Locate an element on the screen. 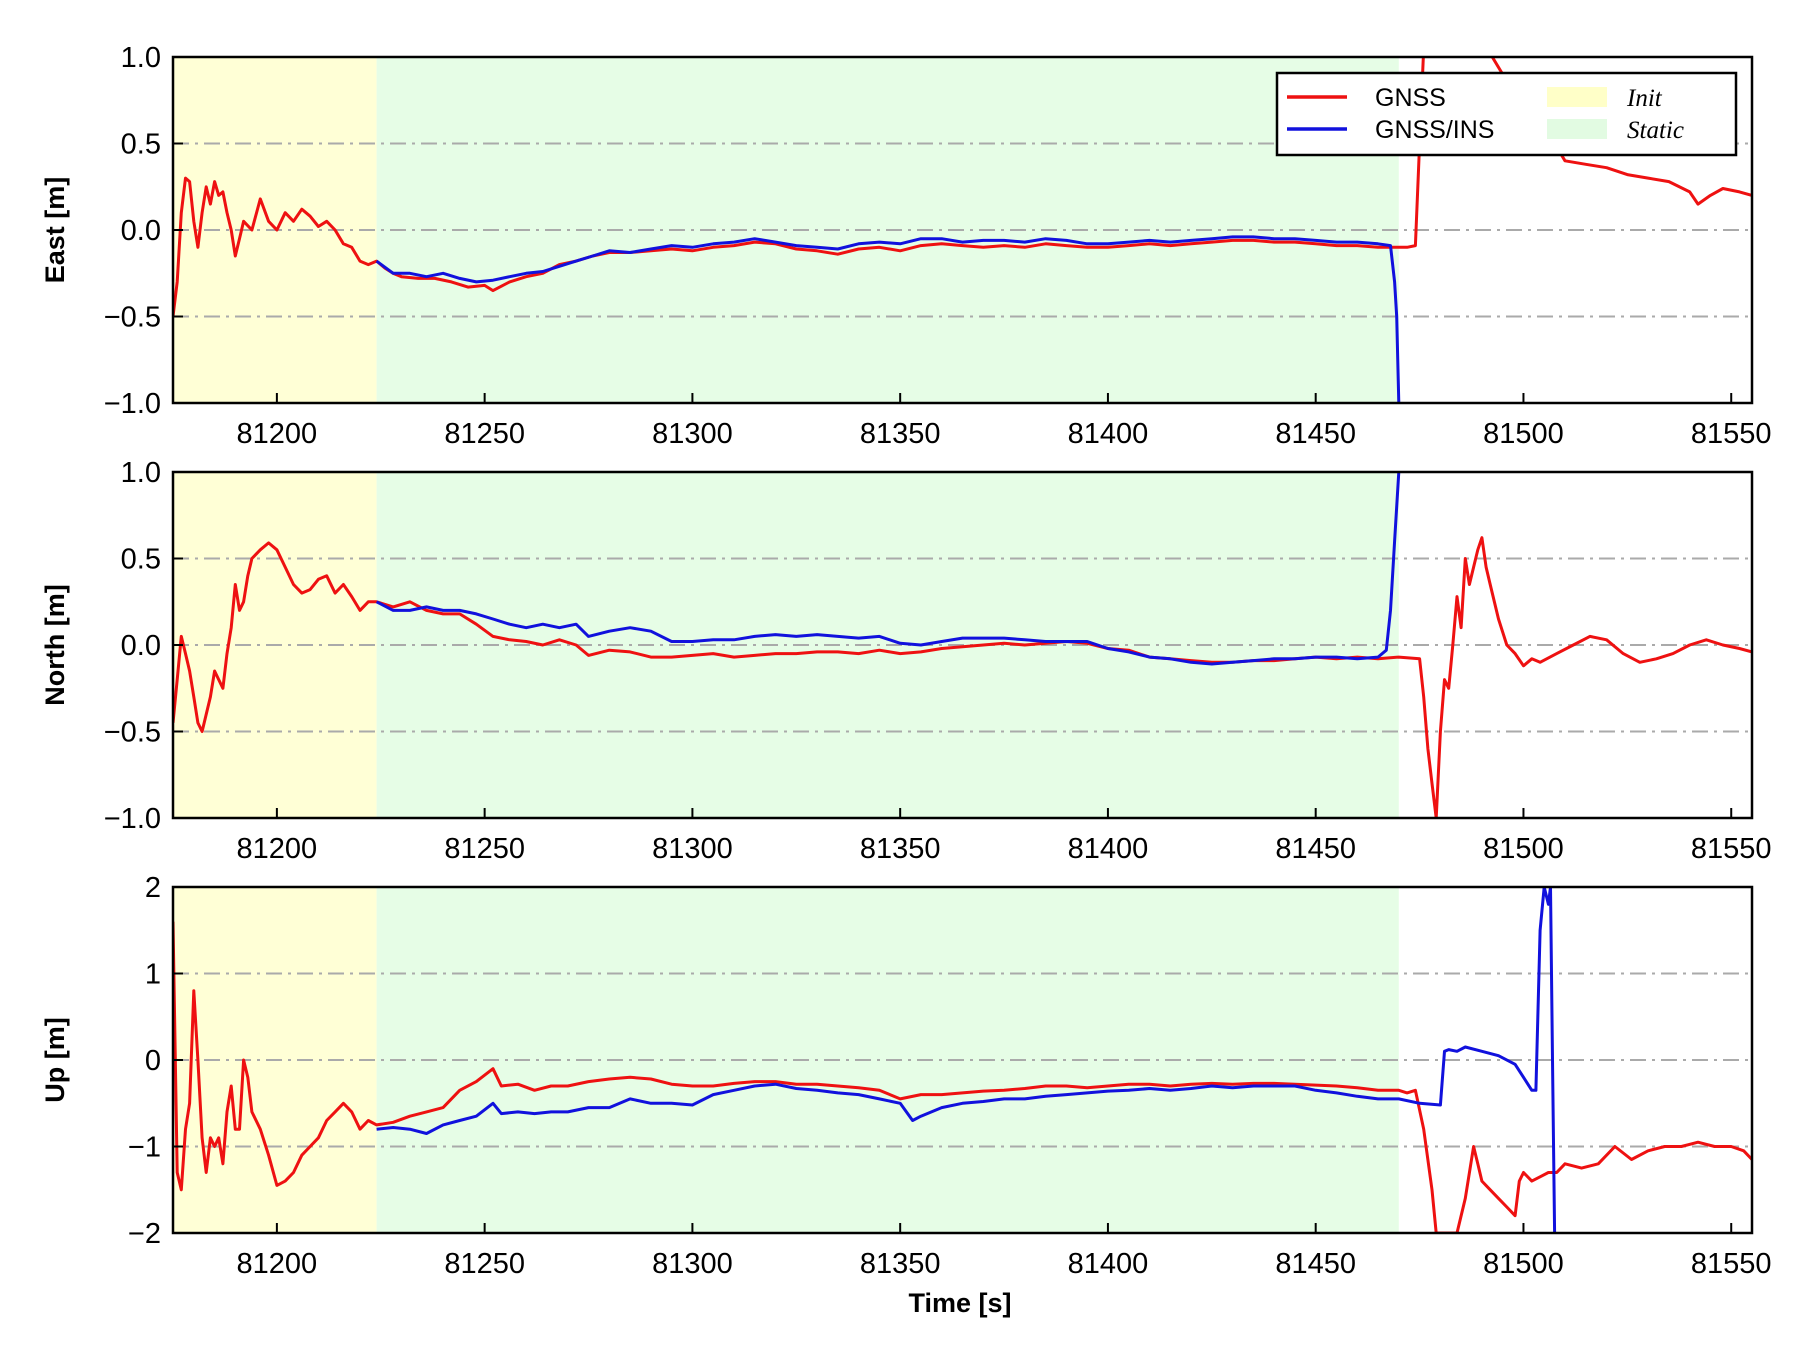  y-tick-label: 0 is located at coordinates (153, 1061).